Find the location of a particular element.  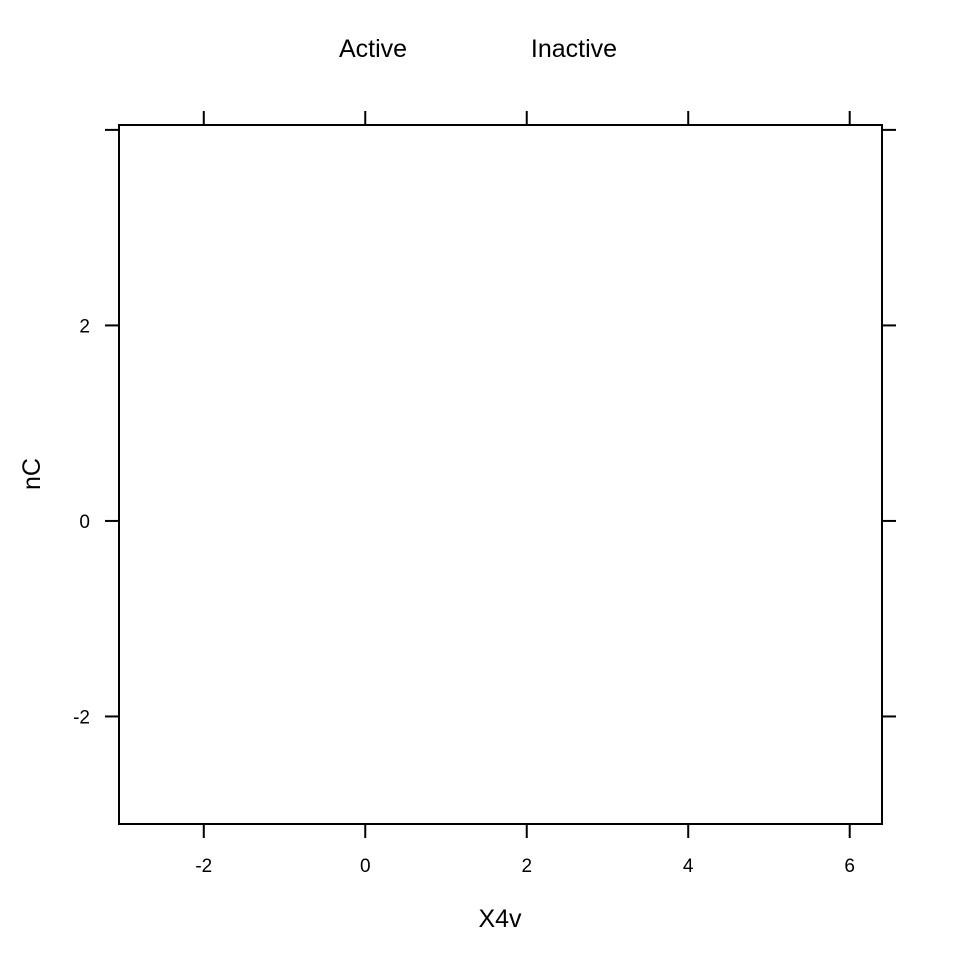

y-tick-label: -2 is located at coordinates (81, 717).